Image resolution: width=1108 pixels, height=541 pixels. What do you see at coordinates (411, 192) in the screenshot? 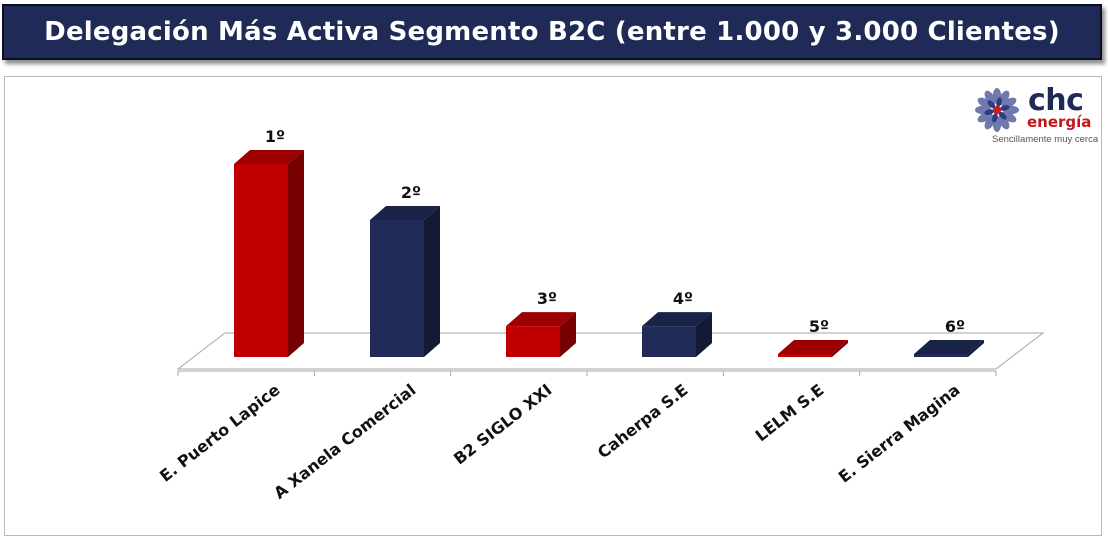
I see `data-label-2: 2º` at bounding box center [411, 192].